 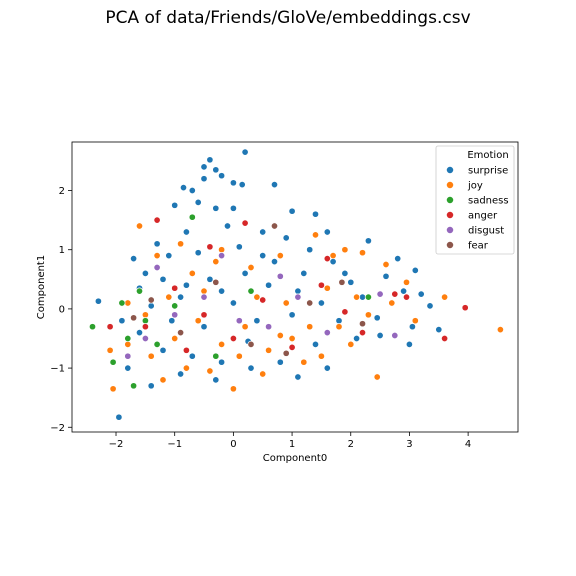 What do you see at coordinates (487, 155) in the screenshot?
I see `legend-title: Emotion` at bounding box center [487, 155].